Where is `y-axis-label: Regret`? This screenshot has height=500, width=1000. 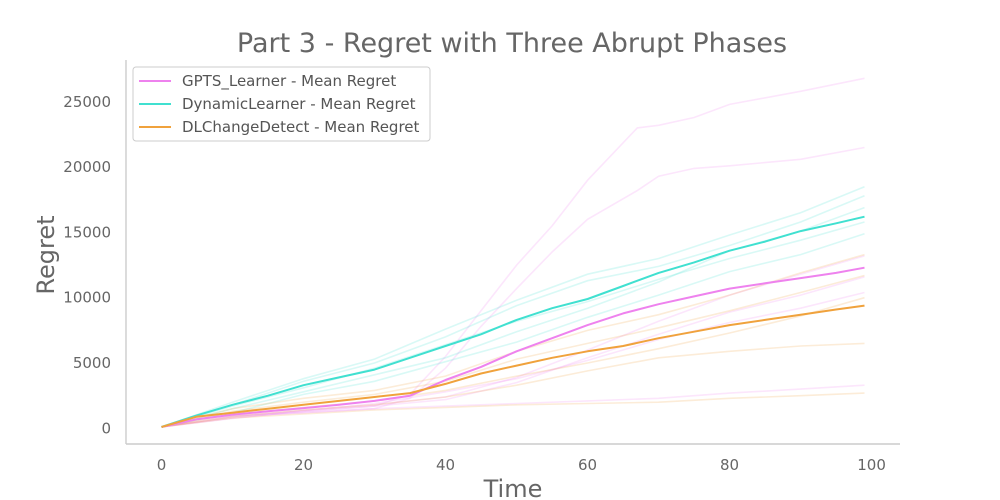 y-axis-label: Regret is located at coordinates (46, 254).